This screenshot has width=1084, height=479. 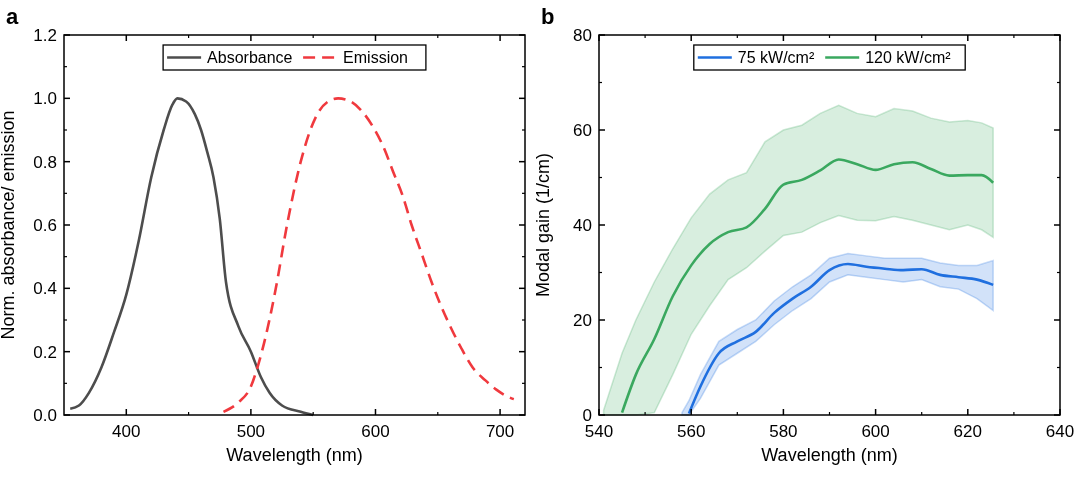 What do you see at coordinates (12, 16) in the screenshot?
I see `chart-title: a` at bounding box center [12, 16].